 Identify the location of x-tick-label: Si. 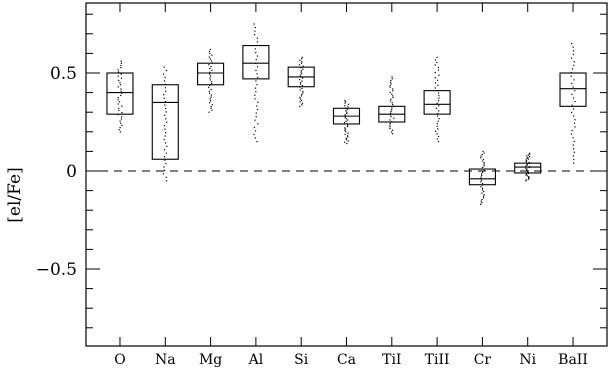
(301, 360).